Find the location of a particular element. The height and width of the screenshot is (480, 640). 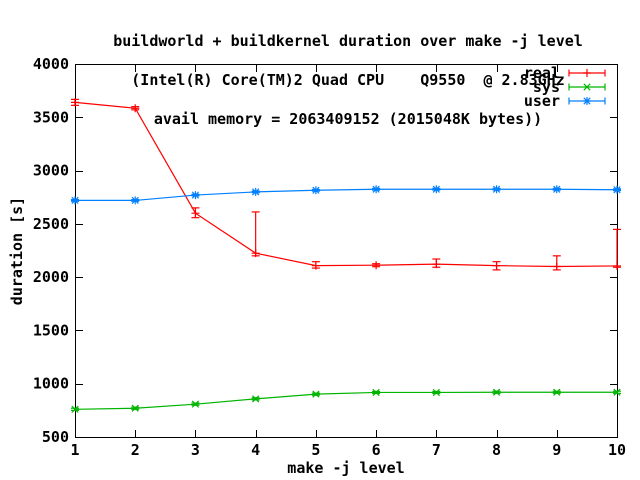

legend-item-sys: sys is located at coordinates (565, 87).